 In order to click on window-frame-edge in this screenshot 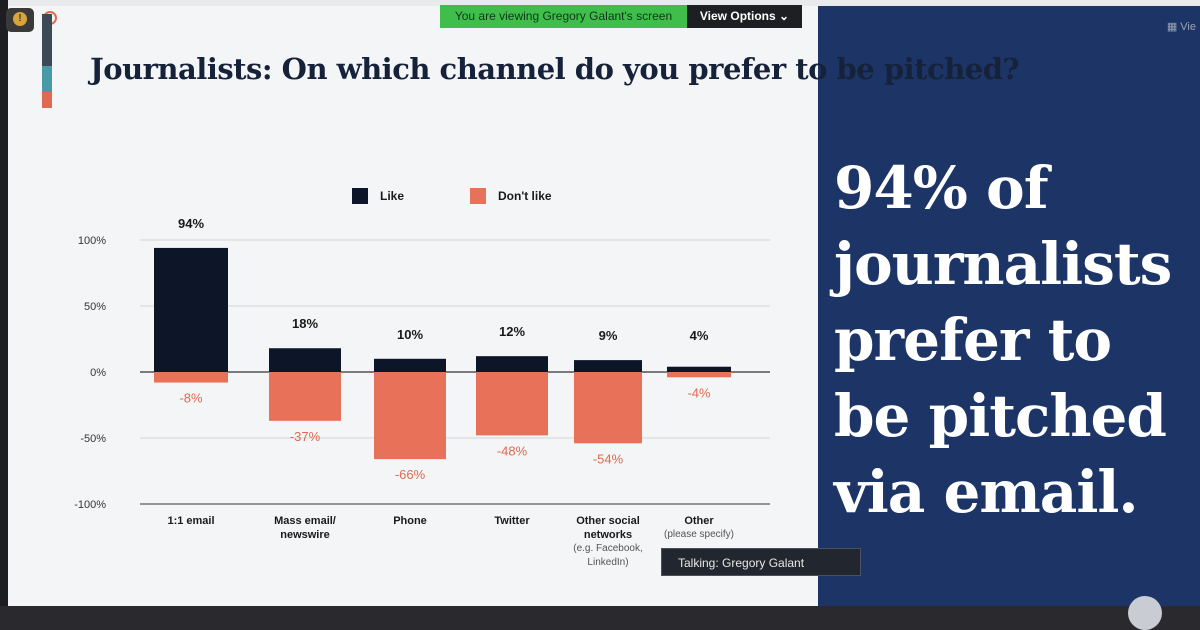, I will do `click(4, 303)`.